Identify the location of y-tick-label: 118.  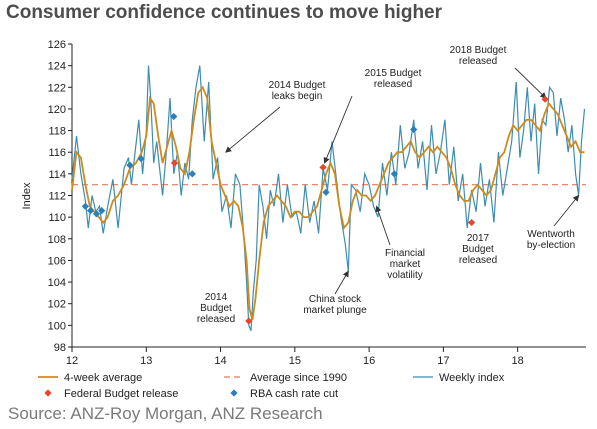
(57, 132).